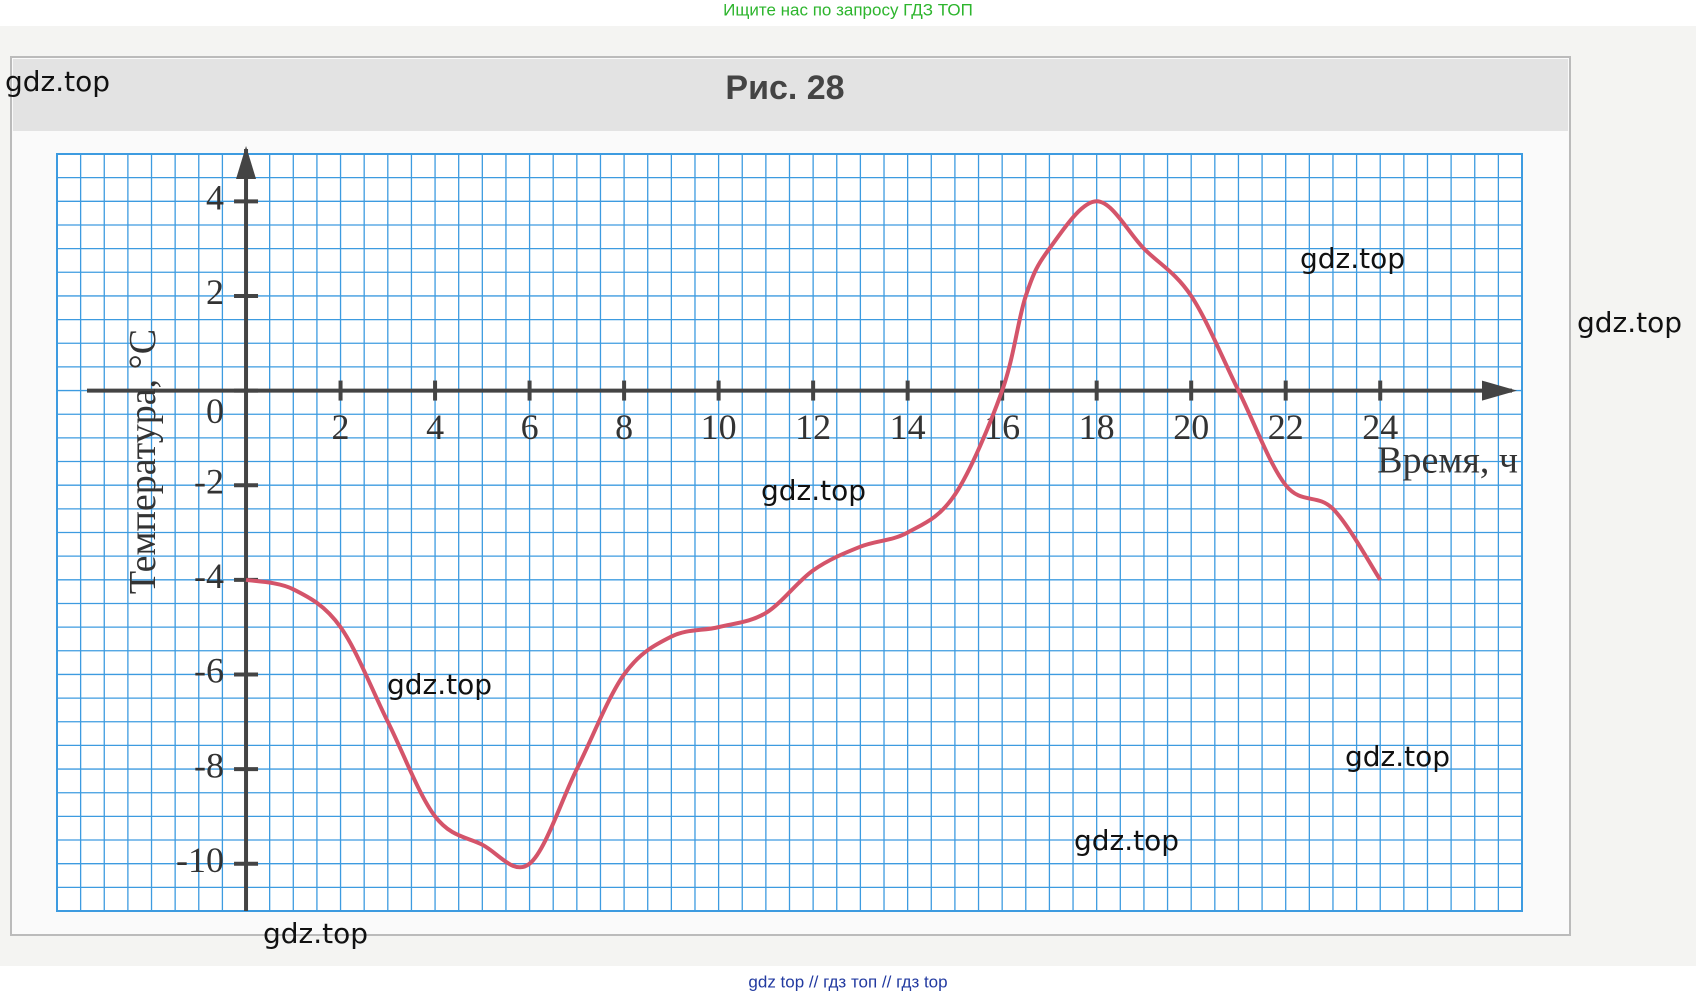 The image size is (1696, 993). I want to click on footer-text: gdz top // гдз топ // гдз top, so click(847, 981).